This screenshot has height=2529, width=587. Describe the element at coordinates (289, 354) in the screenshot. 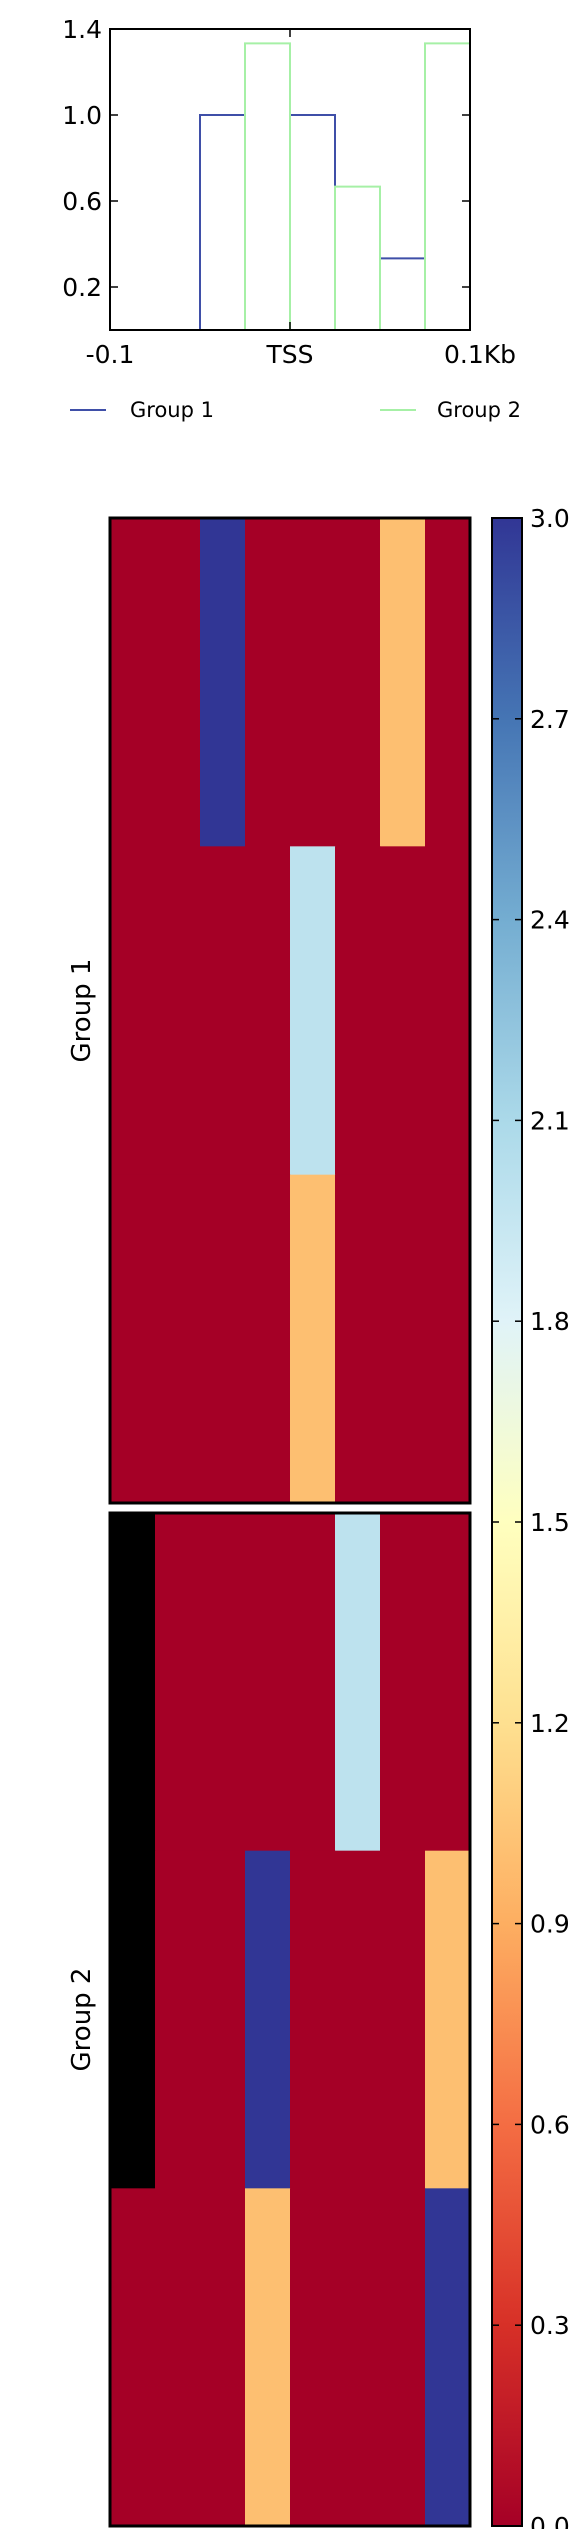

I see `x-tick-label: TSS` at that location.